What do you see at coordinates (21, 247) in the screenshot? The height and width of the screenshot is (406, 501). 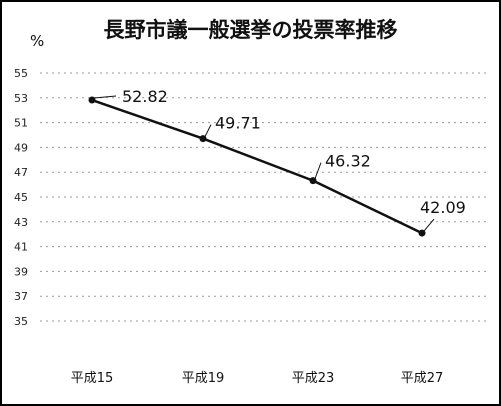 I see `y-tick-label-41: 41` at bounding box center [21, 247].